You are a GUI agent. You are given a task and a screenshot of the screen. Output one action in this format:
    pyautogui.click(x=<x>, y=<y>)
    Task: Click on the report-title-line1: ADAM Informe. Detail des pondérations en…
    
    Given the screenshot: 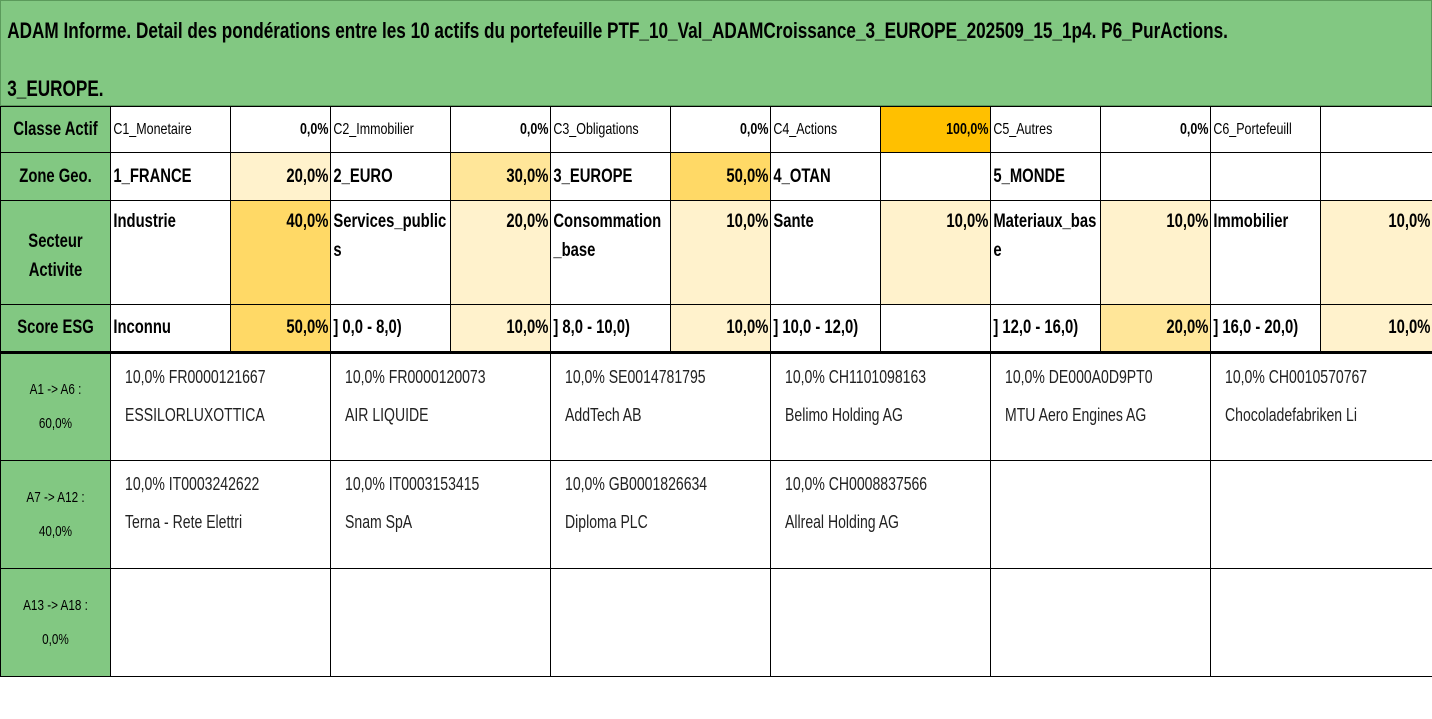 What is the action you would take?
    pyautogui.click(x=617, y=30)
    